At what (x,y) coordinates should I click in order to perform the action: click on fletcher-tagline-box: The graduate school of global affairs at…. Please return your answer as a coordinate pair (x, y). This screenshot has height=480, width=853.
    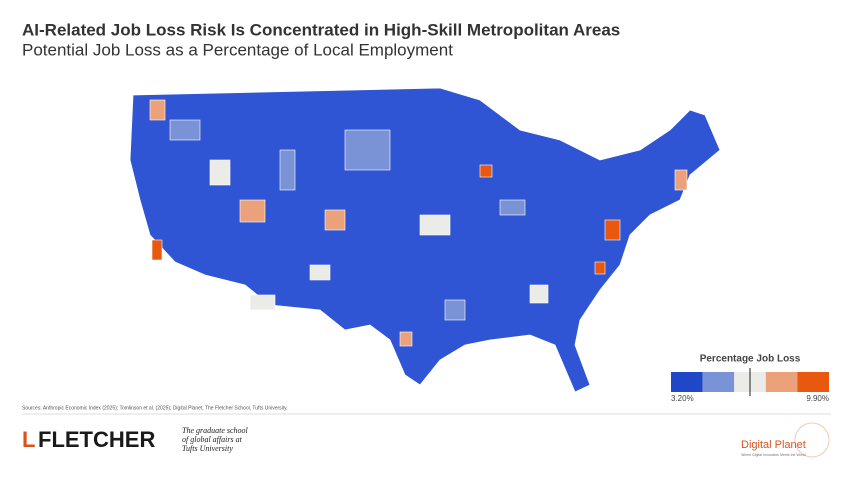
    Looking at the image, I should click on (215, 439).